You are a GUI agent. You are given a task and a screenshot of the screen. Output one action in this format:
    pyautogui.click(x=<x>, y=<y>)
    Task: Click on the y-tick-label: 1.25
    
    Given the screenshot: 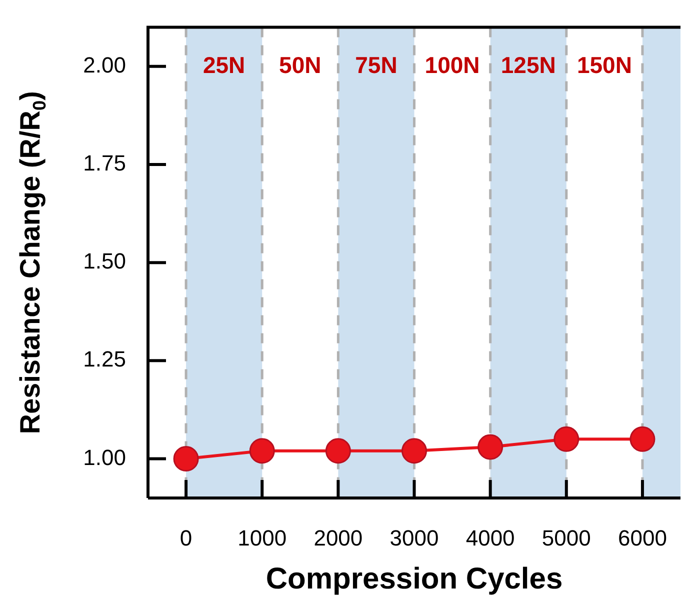 What is the action you would take?
    pyautogui.click(x=104, y=359)
    